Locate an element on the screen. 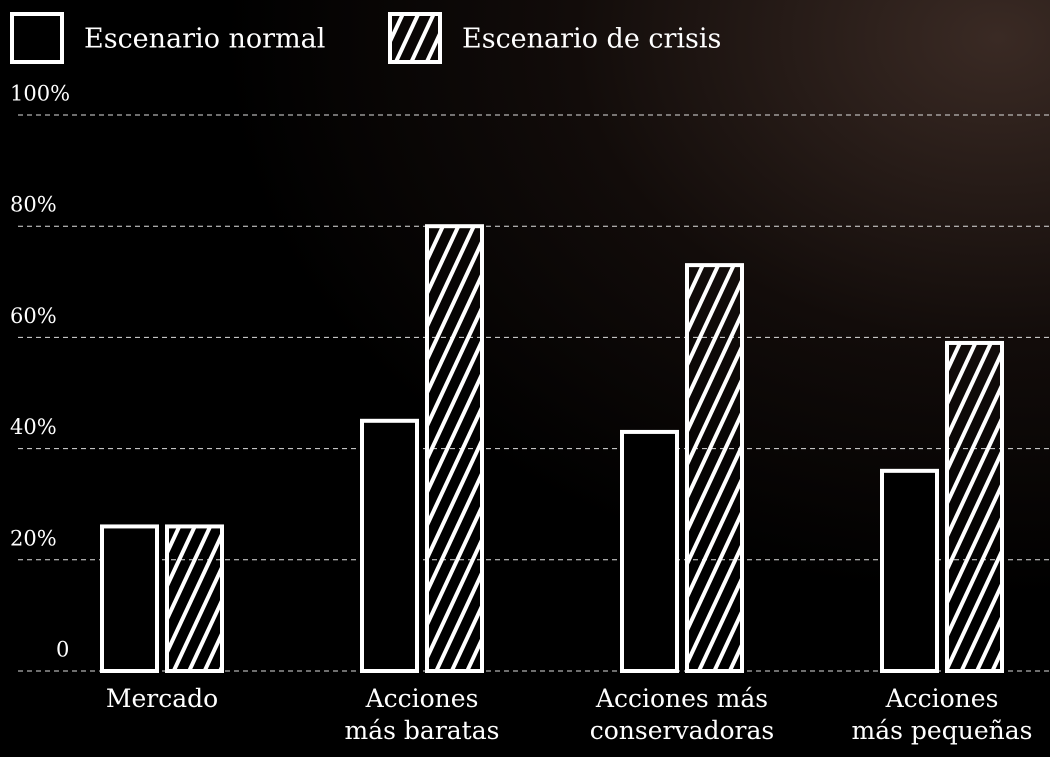 This screenshot has width=1050, height=757. y-tick-label: 100% is located at coordinates (40, 94).